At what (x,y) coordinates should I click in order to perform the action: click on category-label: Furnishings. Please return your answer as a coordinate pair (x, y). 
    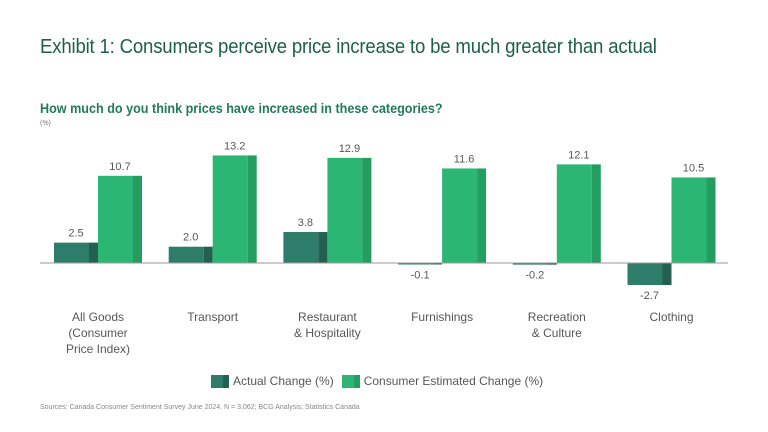
    Looking at the image, I should click on (442, 317).